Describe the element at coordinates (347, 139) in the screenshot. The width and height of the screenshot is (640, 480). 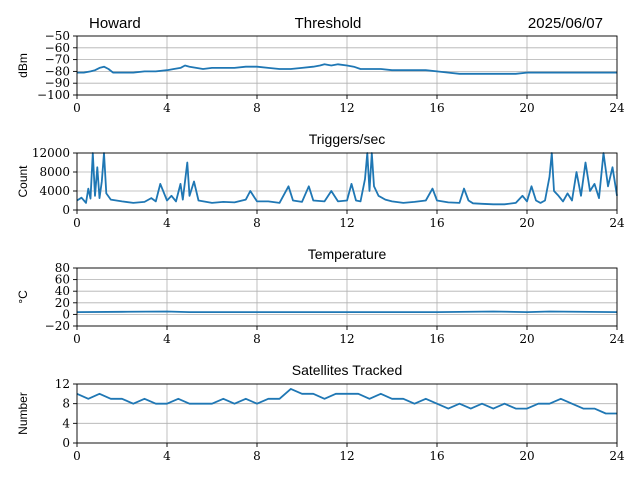
I see `chart-title: Triggers/sec` at that location.